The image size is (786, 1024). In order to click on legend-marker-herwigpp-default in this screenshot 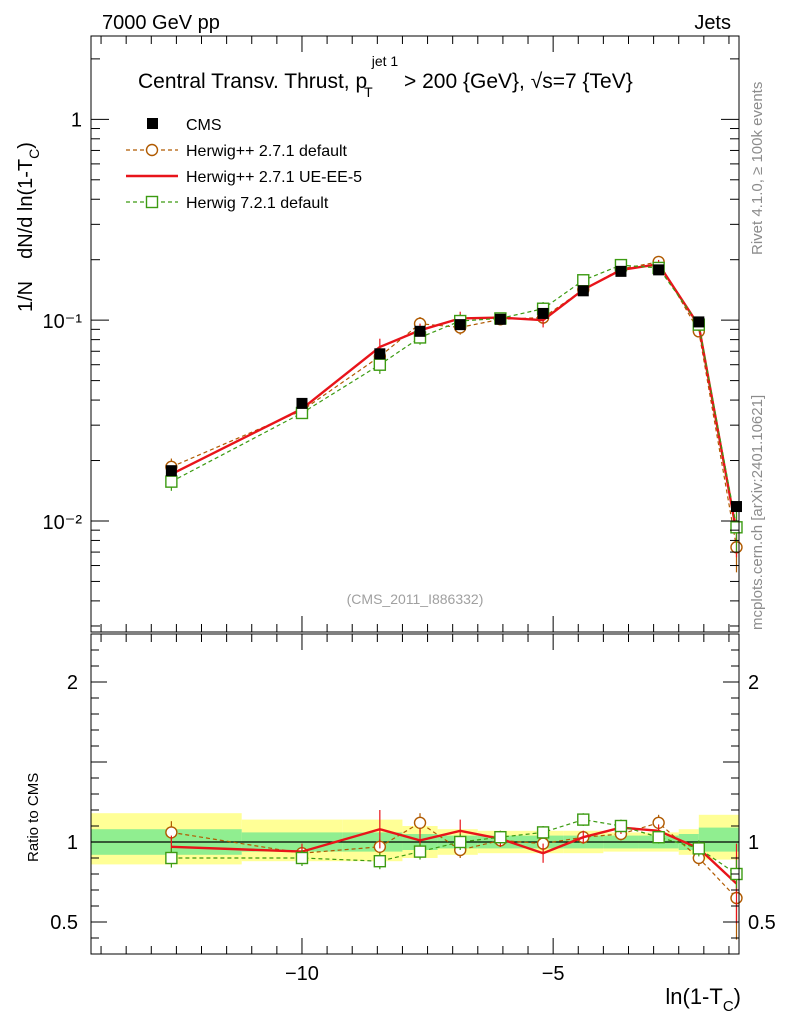, I will do `click(152, 150)`.